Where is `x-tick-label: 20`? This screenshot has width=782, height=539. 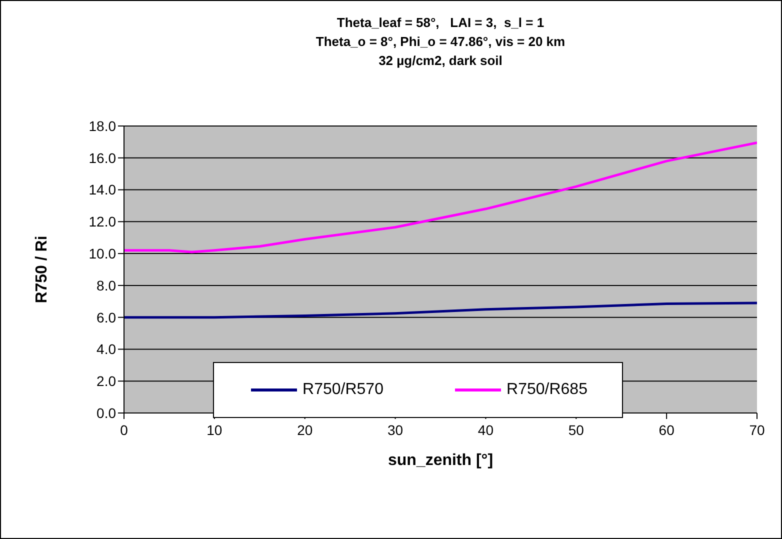
x-tick-label: 20 is located at coordinates (305, 430).